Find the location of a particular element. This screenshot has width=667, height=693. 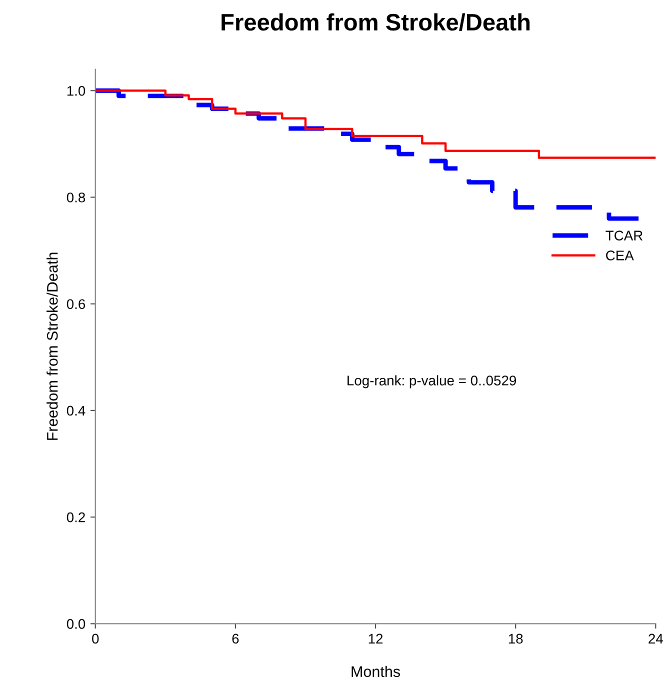

y-tick-label: 0.2 is located at coordinates (75, 517).